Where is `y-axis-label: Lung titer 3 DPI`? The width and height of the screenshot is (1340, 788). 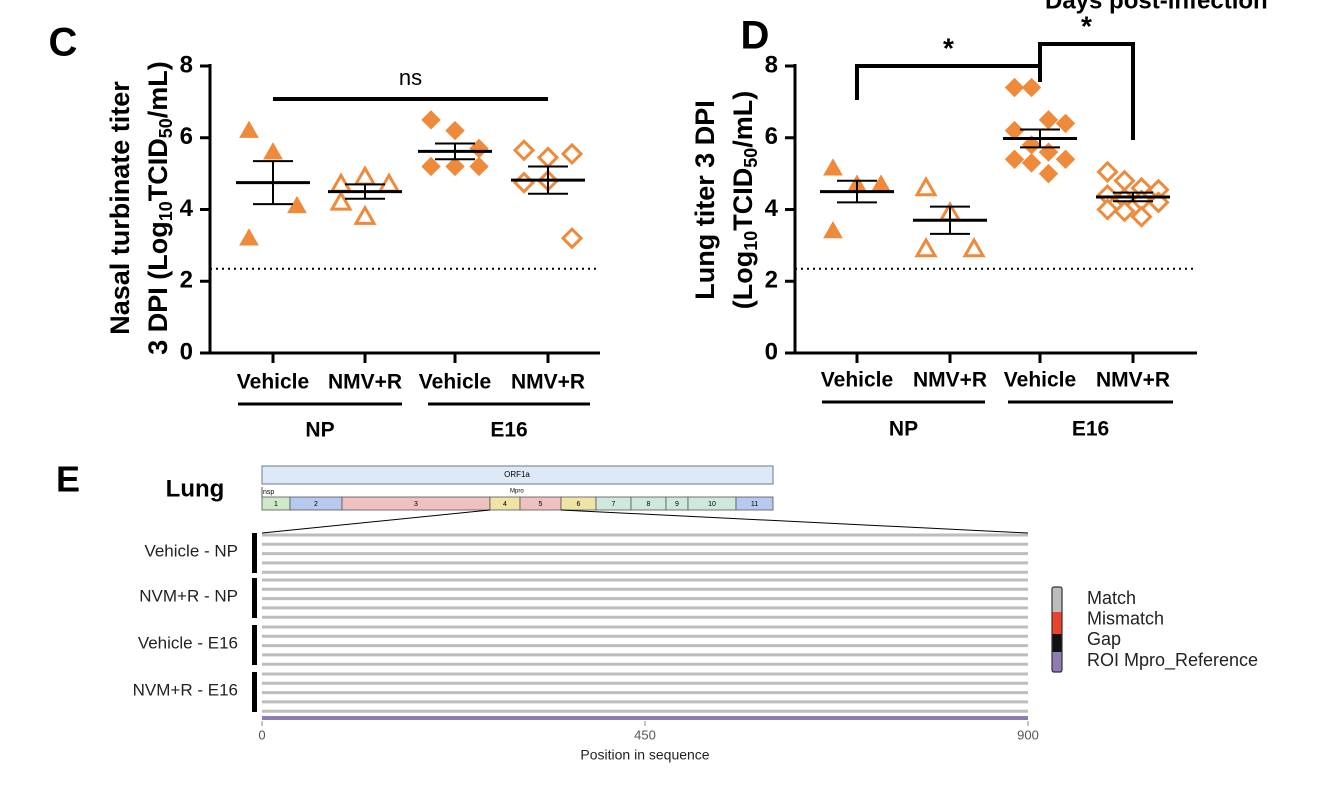
y-axis-label: Lung titer 3 DPI is located at coordinates (705, 200).